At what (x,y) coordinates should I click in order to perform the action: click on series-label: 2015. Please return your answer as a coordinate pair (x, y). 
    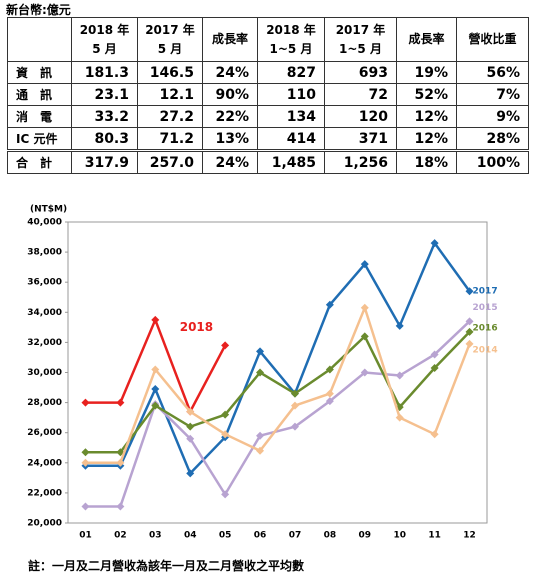
    Looking at the image, I should click on (485, 308).